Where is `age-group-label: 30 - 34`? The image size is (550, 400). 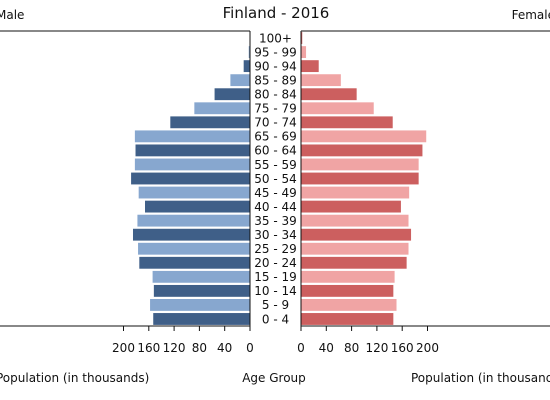 age-group-label: 30 - 34 is located at coordinates (275, 235).